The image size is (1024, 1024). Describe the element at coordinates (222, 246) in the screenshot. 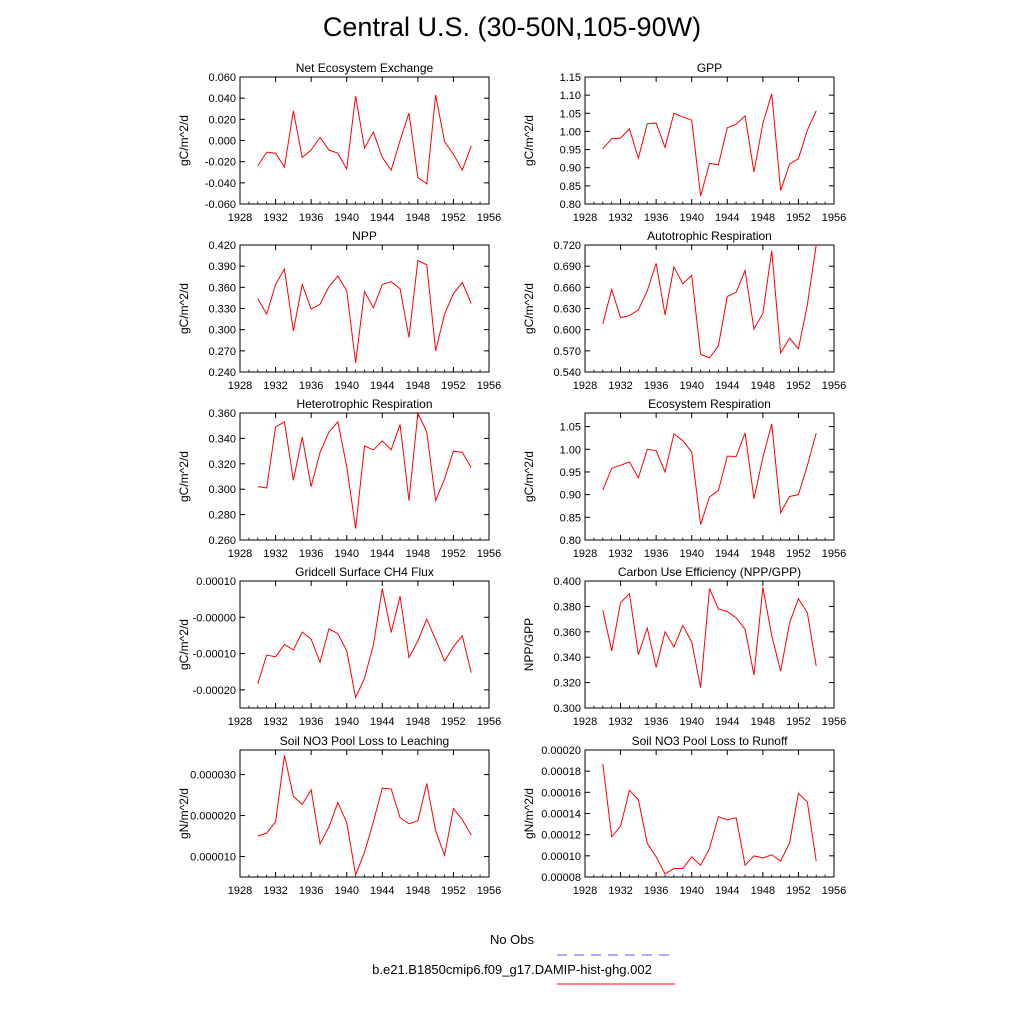

I see `y-tick-label-npp: 0.420` at that location.